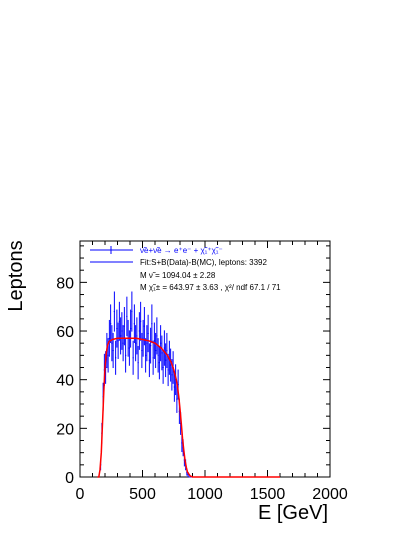 The image size is (415, 537). What do you see at coordinates (293, 513) in the screenshot?
I see `x-axis-label: E [GeV]` at bounding box center [293, 513].